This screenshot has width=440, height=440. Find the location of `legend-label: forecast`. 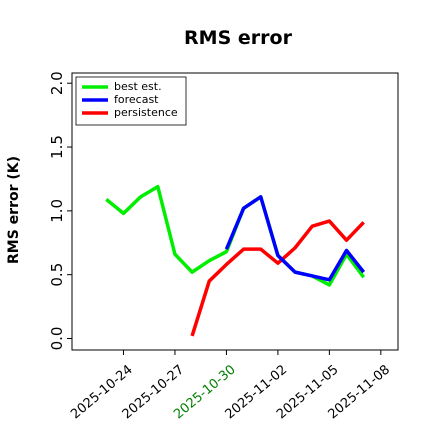

legend-label: forecast is located at coordinates (136, 99).